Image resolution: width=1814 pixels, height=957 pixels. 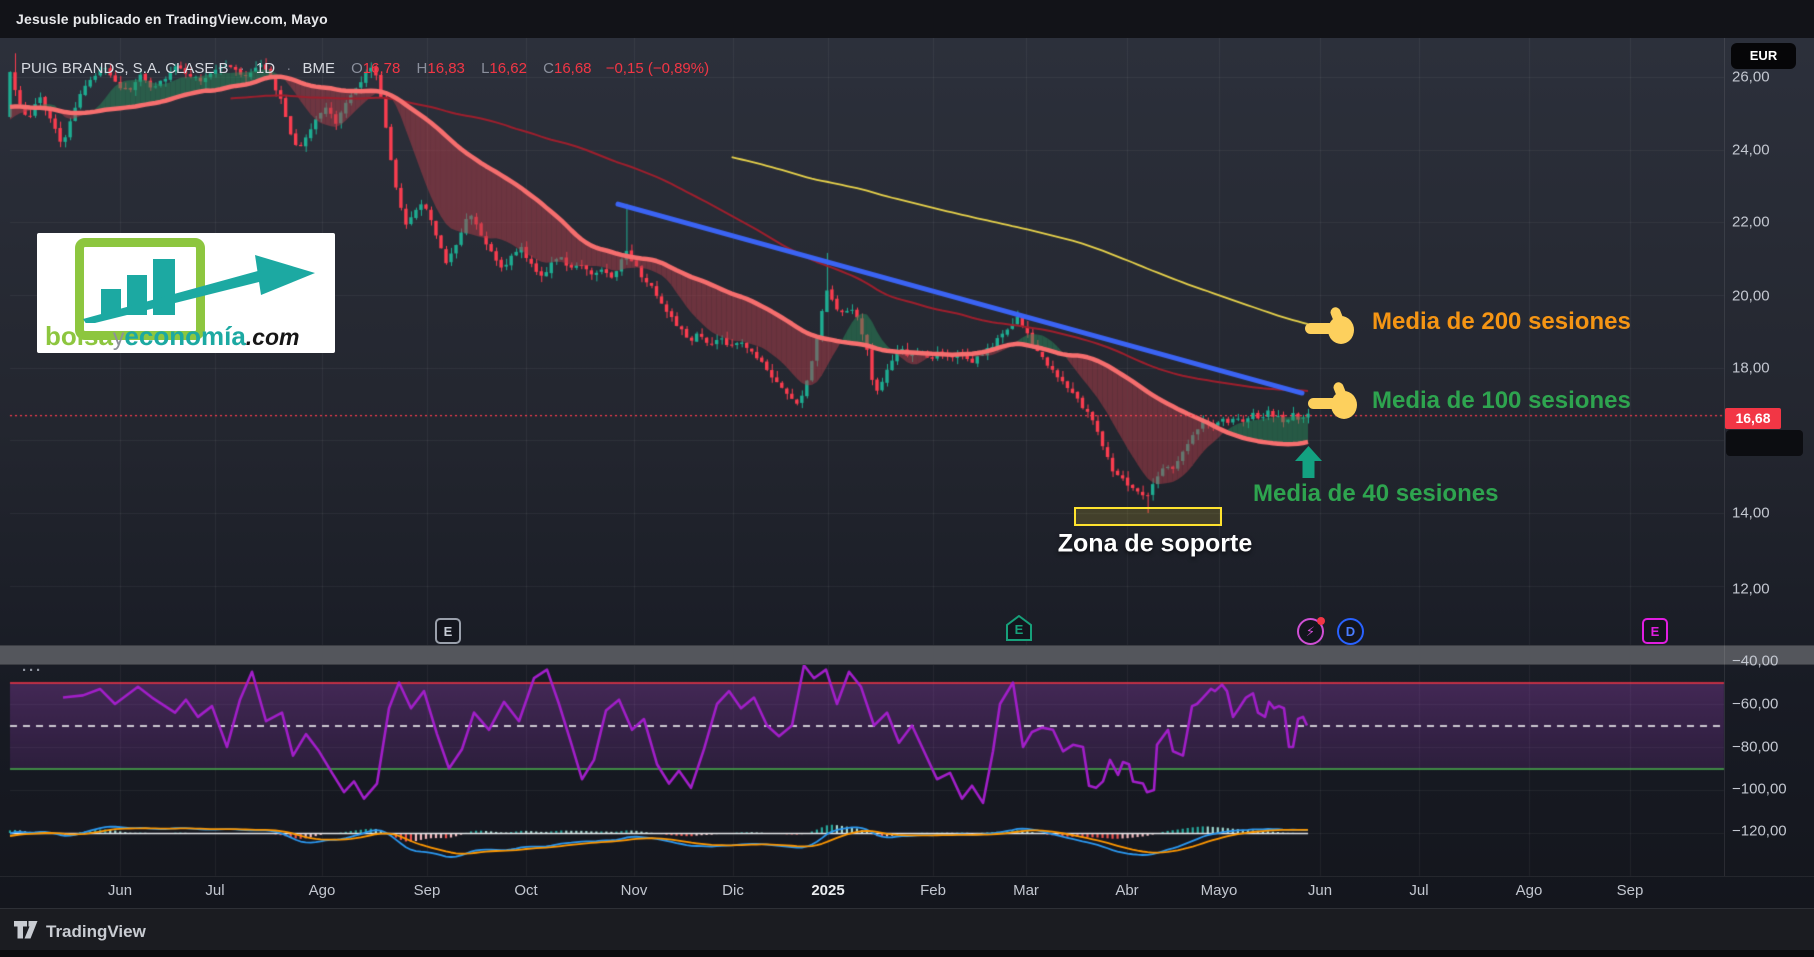 I want to click on currency-badge: EUR, so click(x=1763, y=56).